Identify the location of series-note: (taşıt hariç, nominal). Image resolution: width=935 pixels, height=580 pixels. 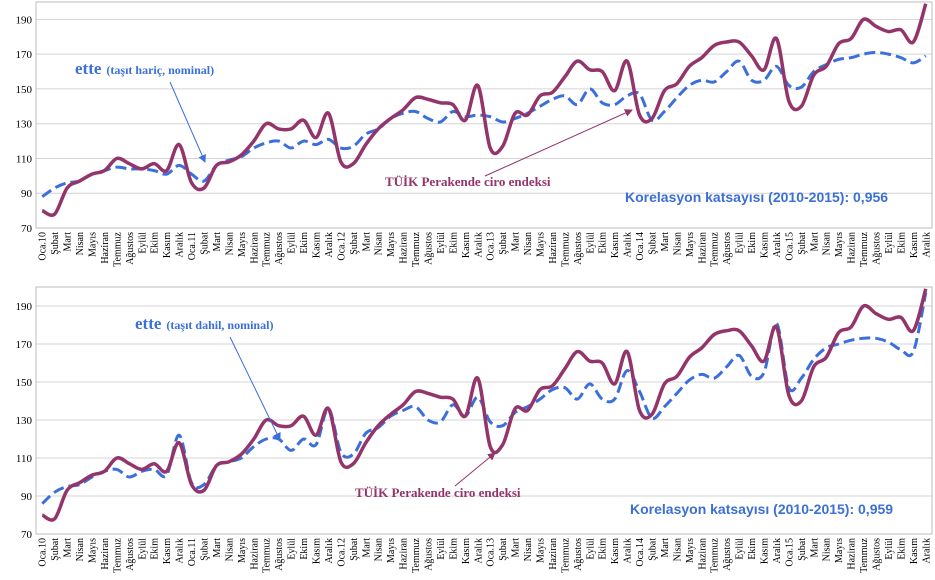
(160, 70).